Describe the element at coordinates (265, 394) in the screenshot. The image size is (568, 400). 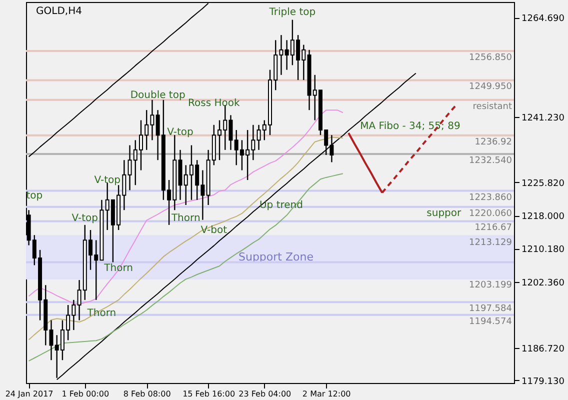
I see `x-tick-label: 23 Feb 04:00` at that location.